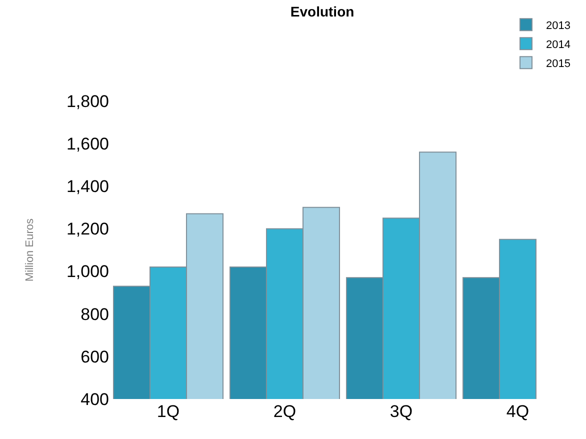  I want to click on x-tick-label: 1Q, so click(168, 411).